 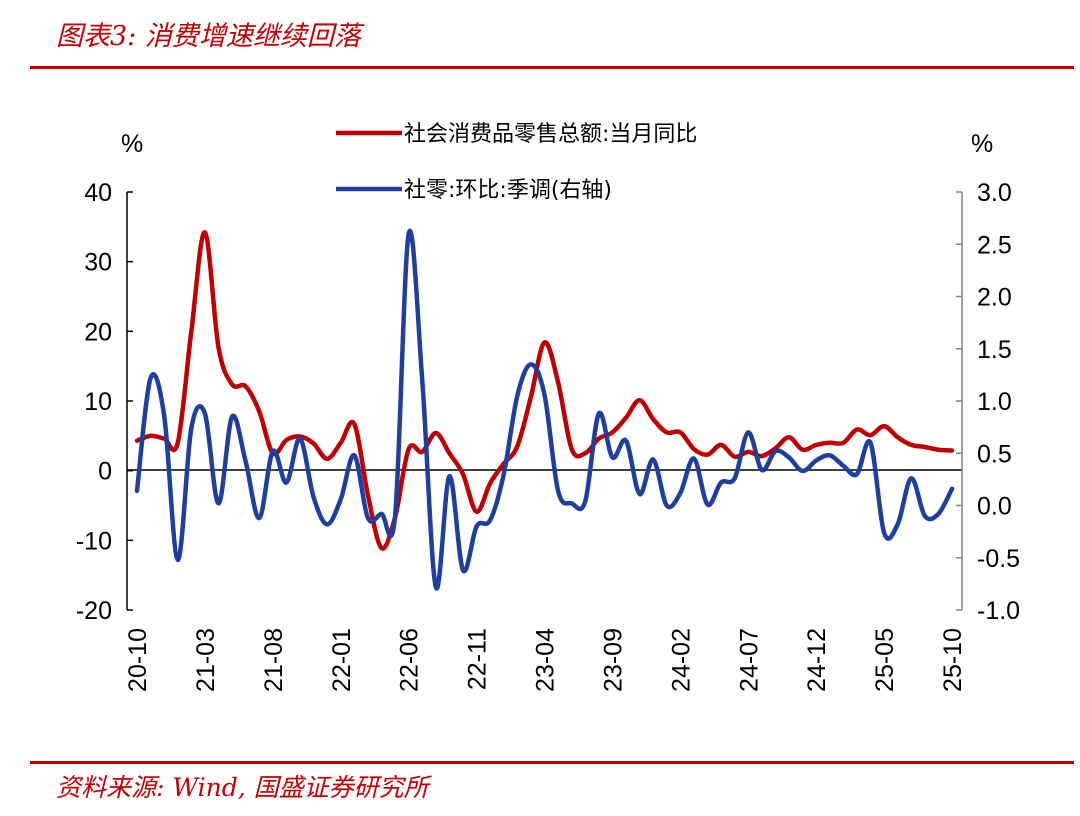 What do you see at coordinates (994, 298) in the screenshot?
I see `right-tick-label: 2.0` at bounding box center [994, 298].